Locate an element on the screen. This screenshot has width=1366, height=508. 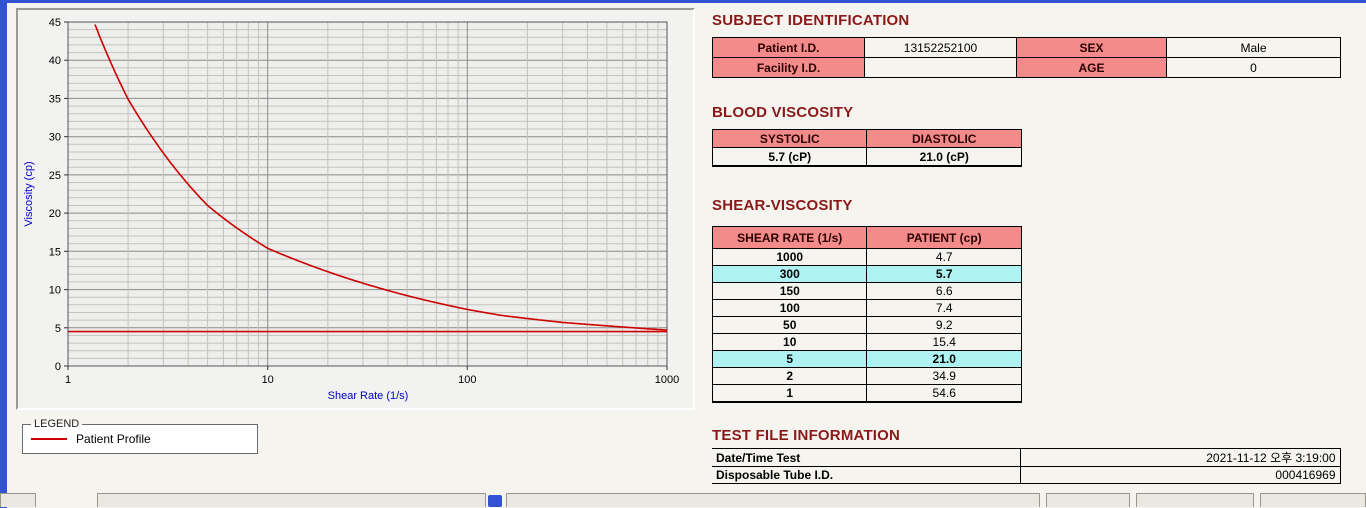
patient-cp-cell: 9.2 is located at coordinates (944, 325).